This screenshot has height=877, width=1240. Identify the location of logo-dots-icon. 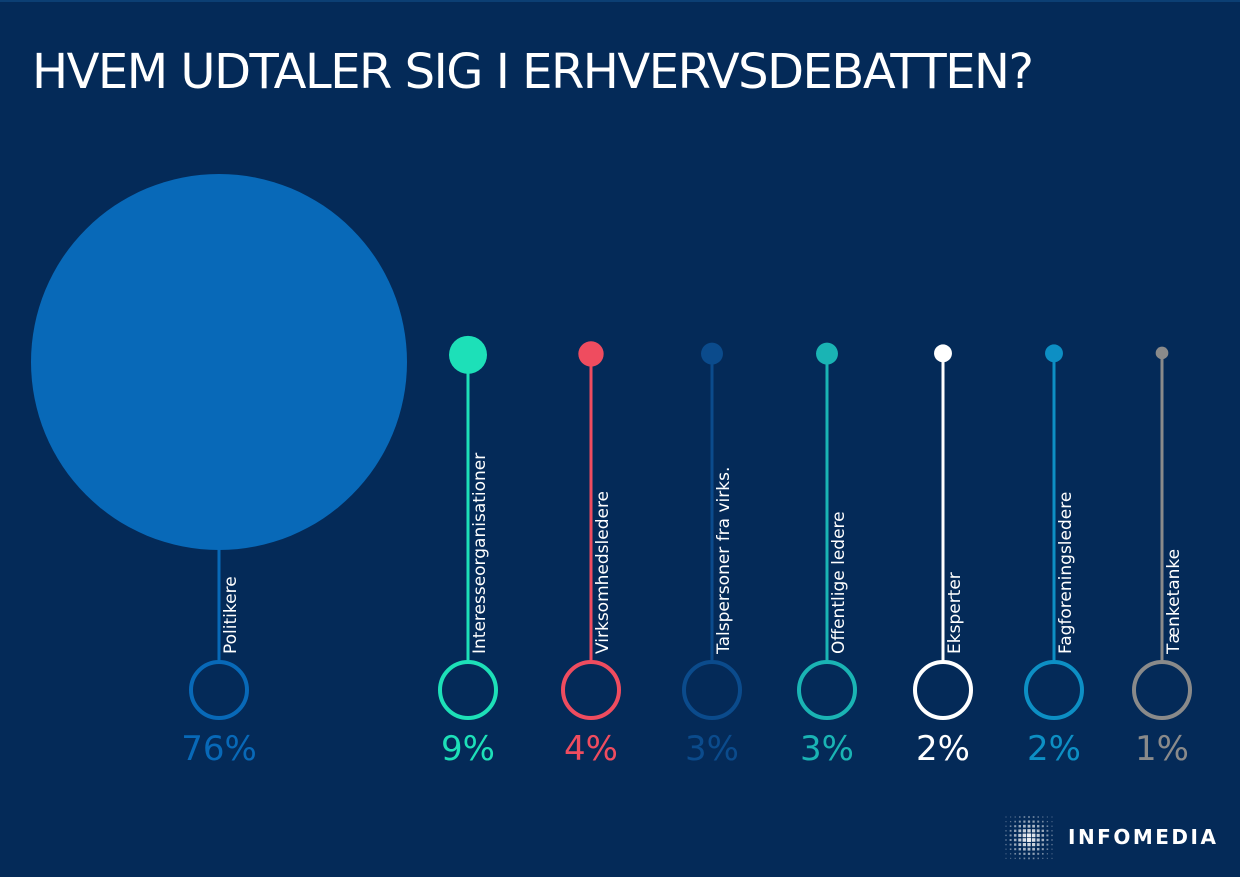
(1029, 838).